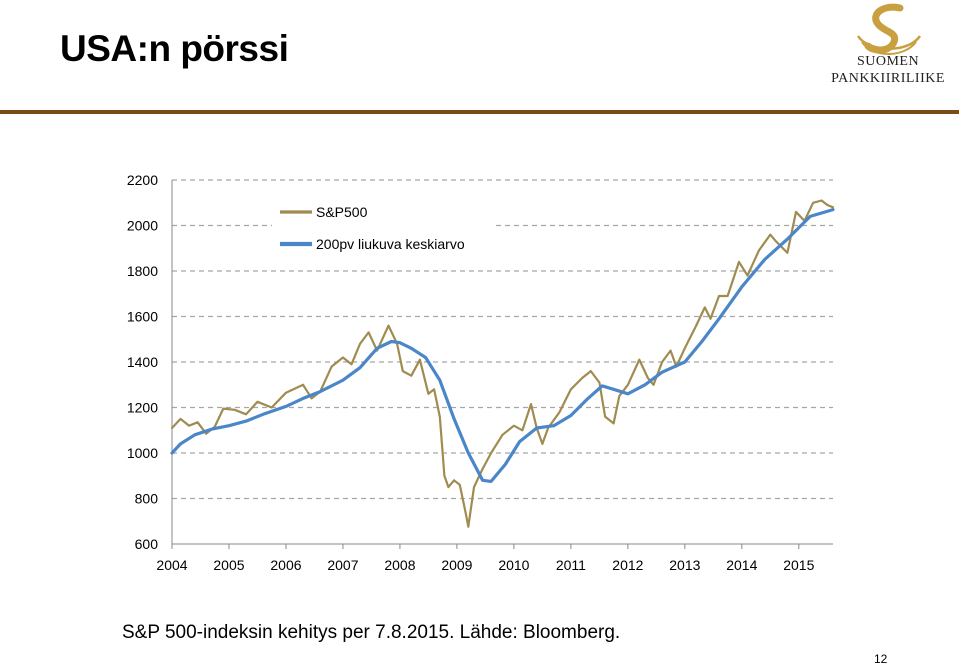 The width and height of the screenshot is (959, 668). I want to click on y-tick-label: 2000, so click(142, 226).